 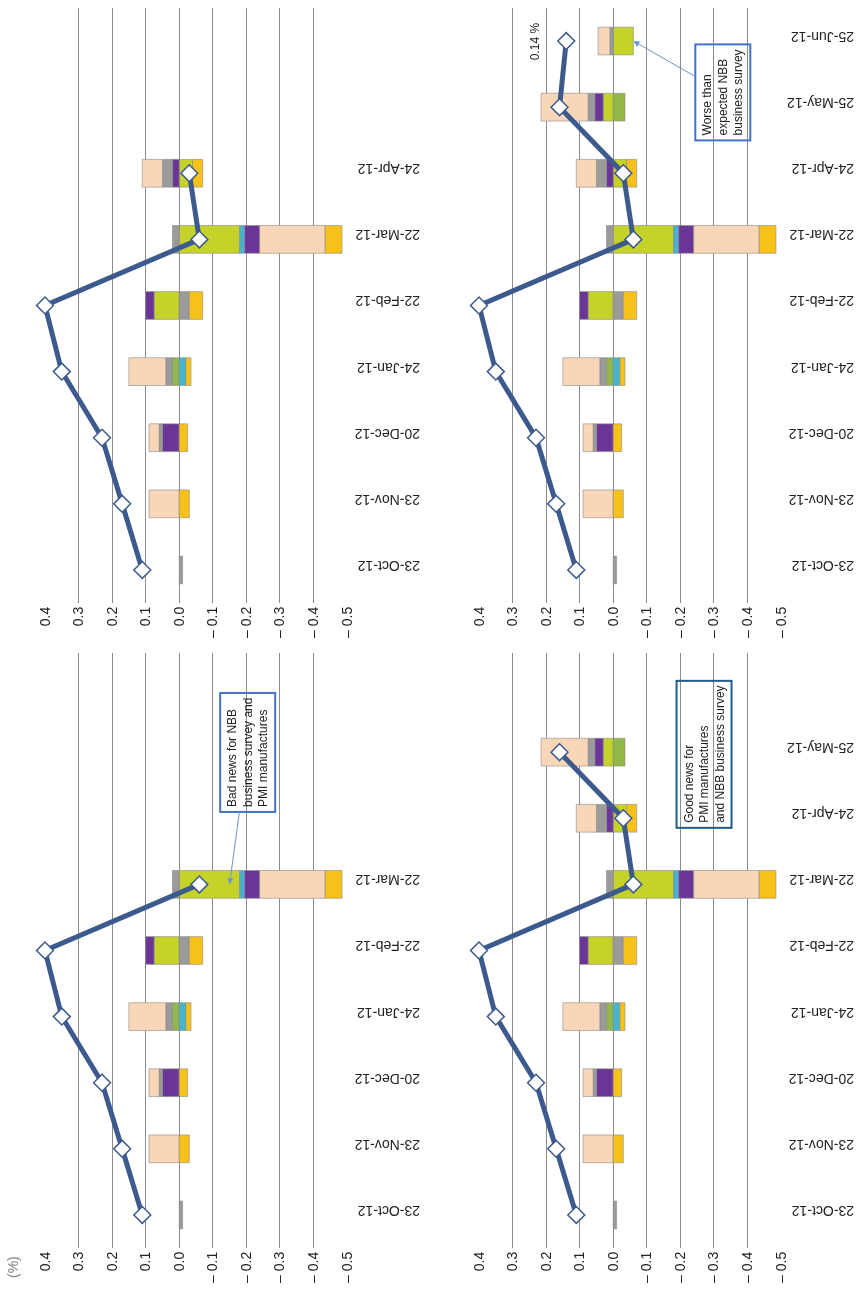 What do you see at coordinates (822, 36) in the screenshot?
I see `y-tick-label: 25-Jun-12` at bounding box center [822, 36].